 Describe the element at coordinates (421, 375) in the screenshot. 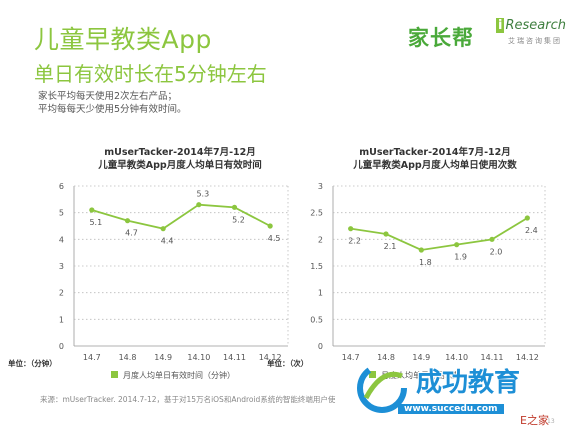

I see `legend-label: 月度人均单日使用次数` at that location.